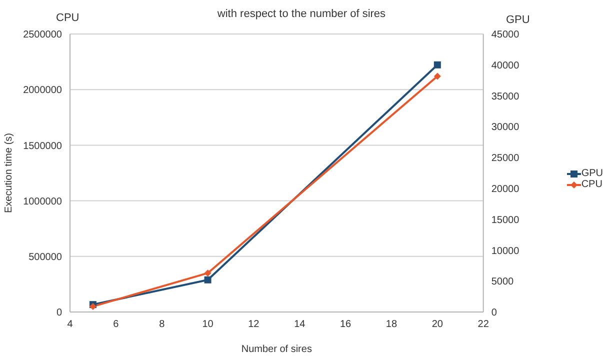  Describe the element at coordinates (59, 313) in the screenshot. I see `y-tick-label: 0` at that location.